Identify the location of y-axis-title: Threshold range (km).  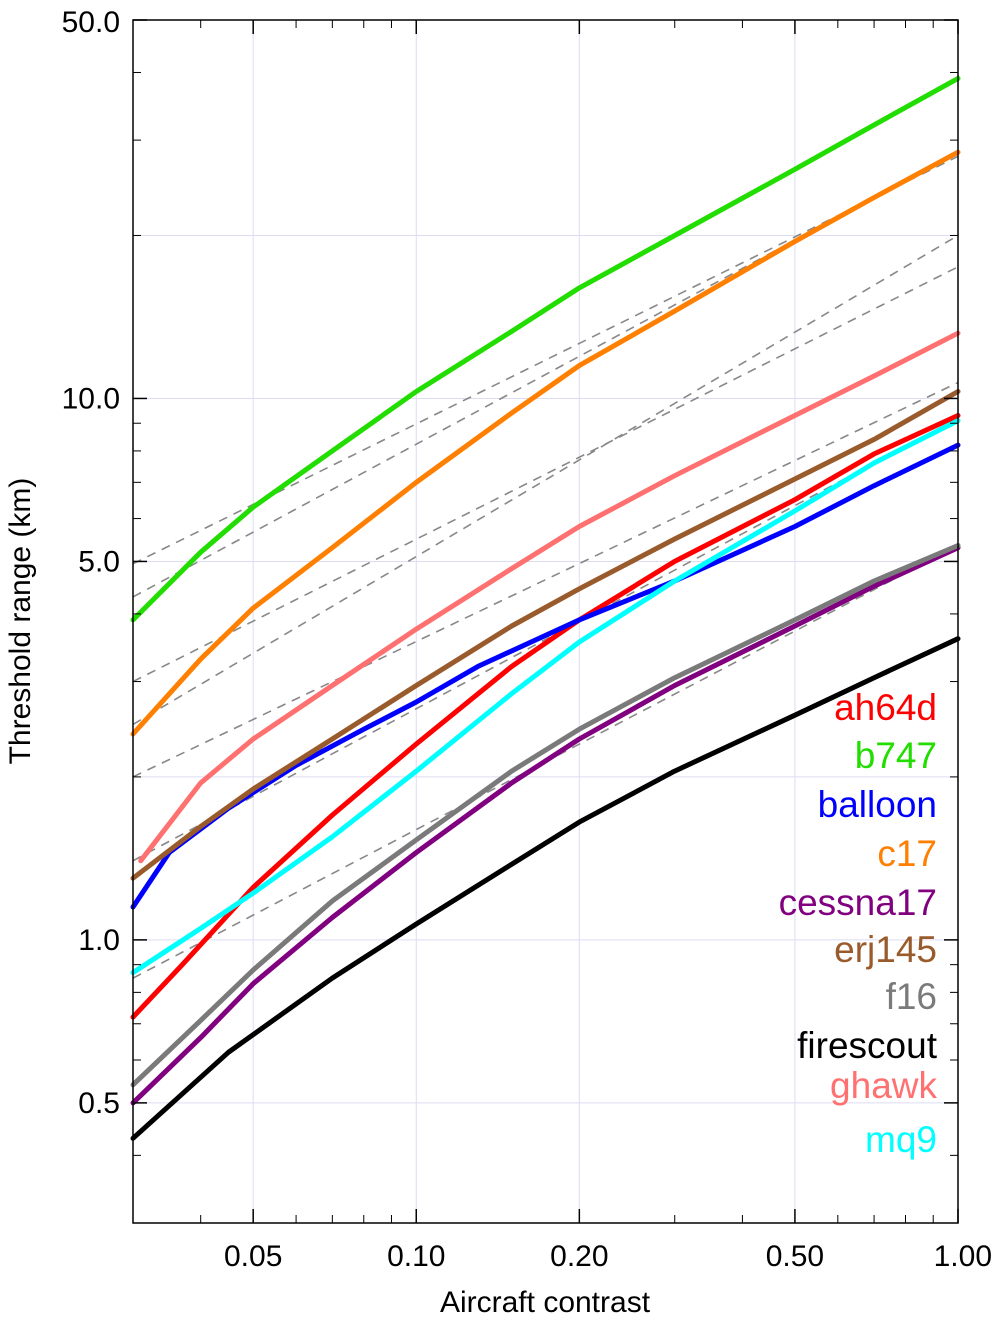
(20, 621).